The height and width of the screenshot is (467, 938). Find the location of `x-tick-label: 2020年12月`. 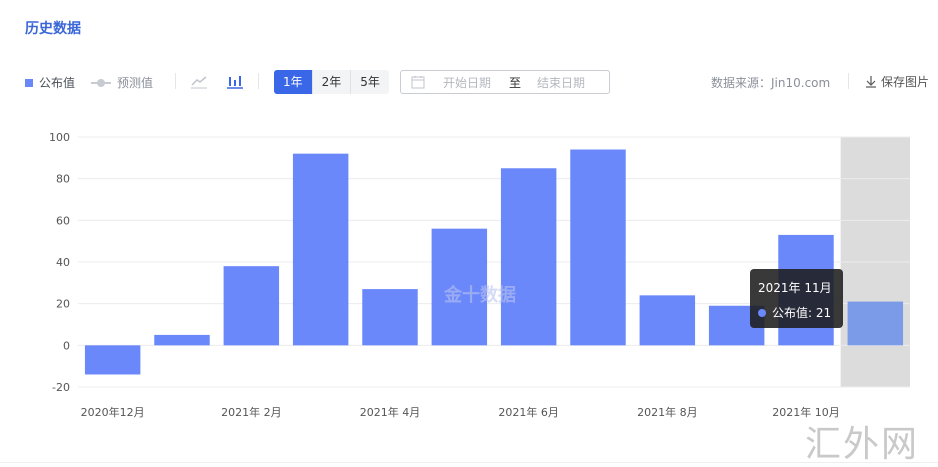

x-tick-label: 2020年12月 is located at coordinates (113, 412).